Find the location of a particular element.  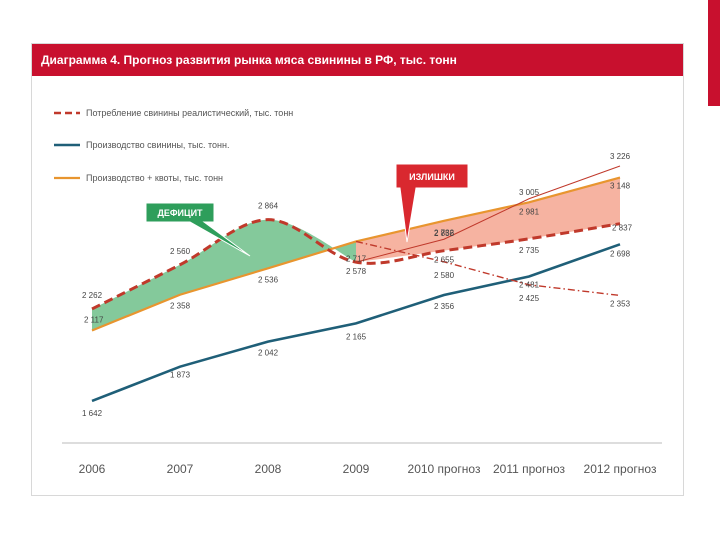

label-production-2010 прогноз: 2 356 is located at coordinates (444, 306).